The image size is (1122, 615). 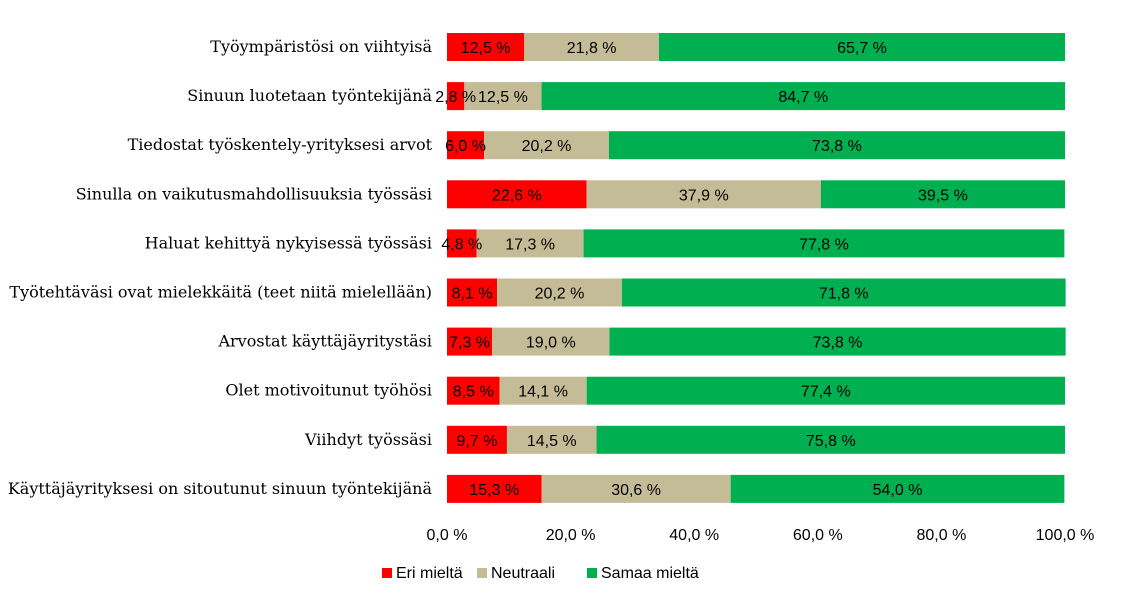 I want to click on x-tick-label: 40,0 %, so click(x=694, y=535).